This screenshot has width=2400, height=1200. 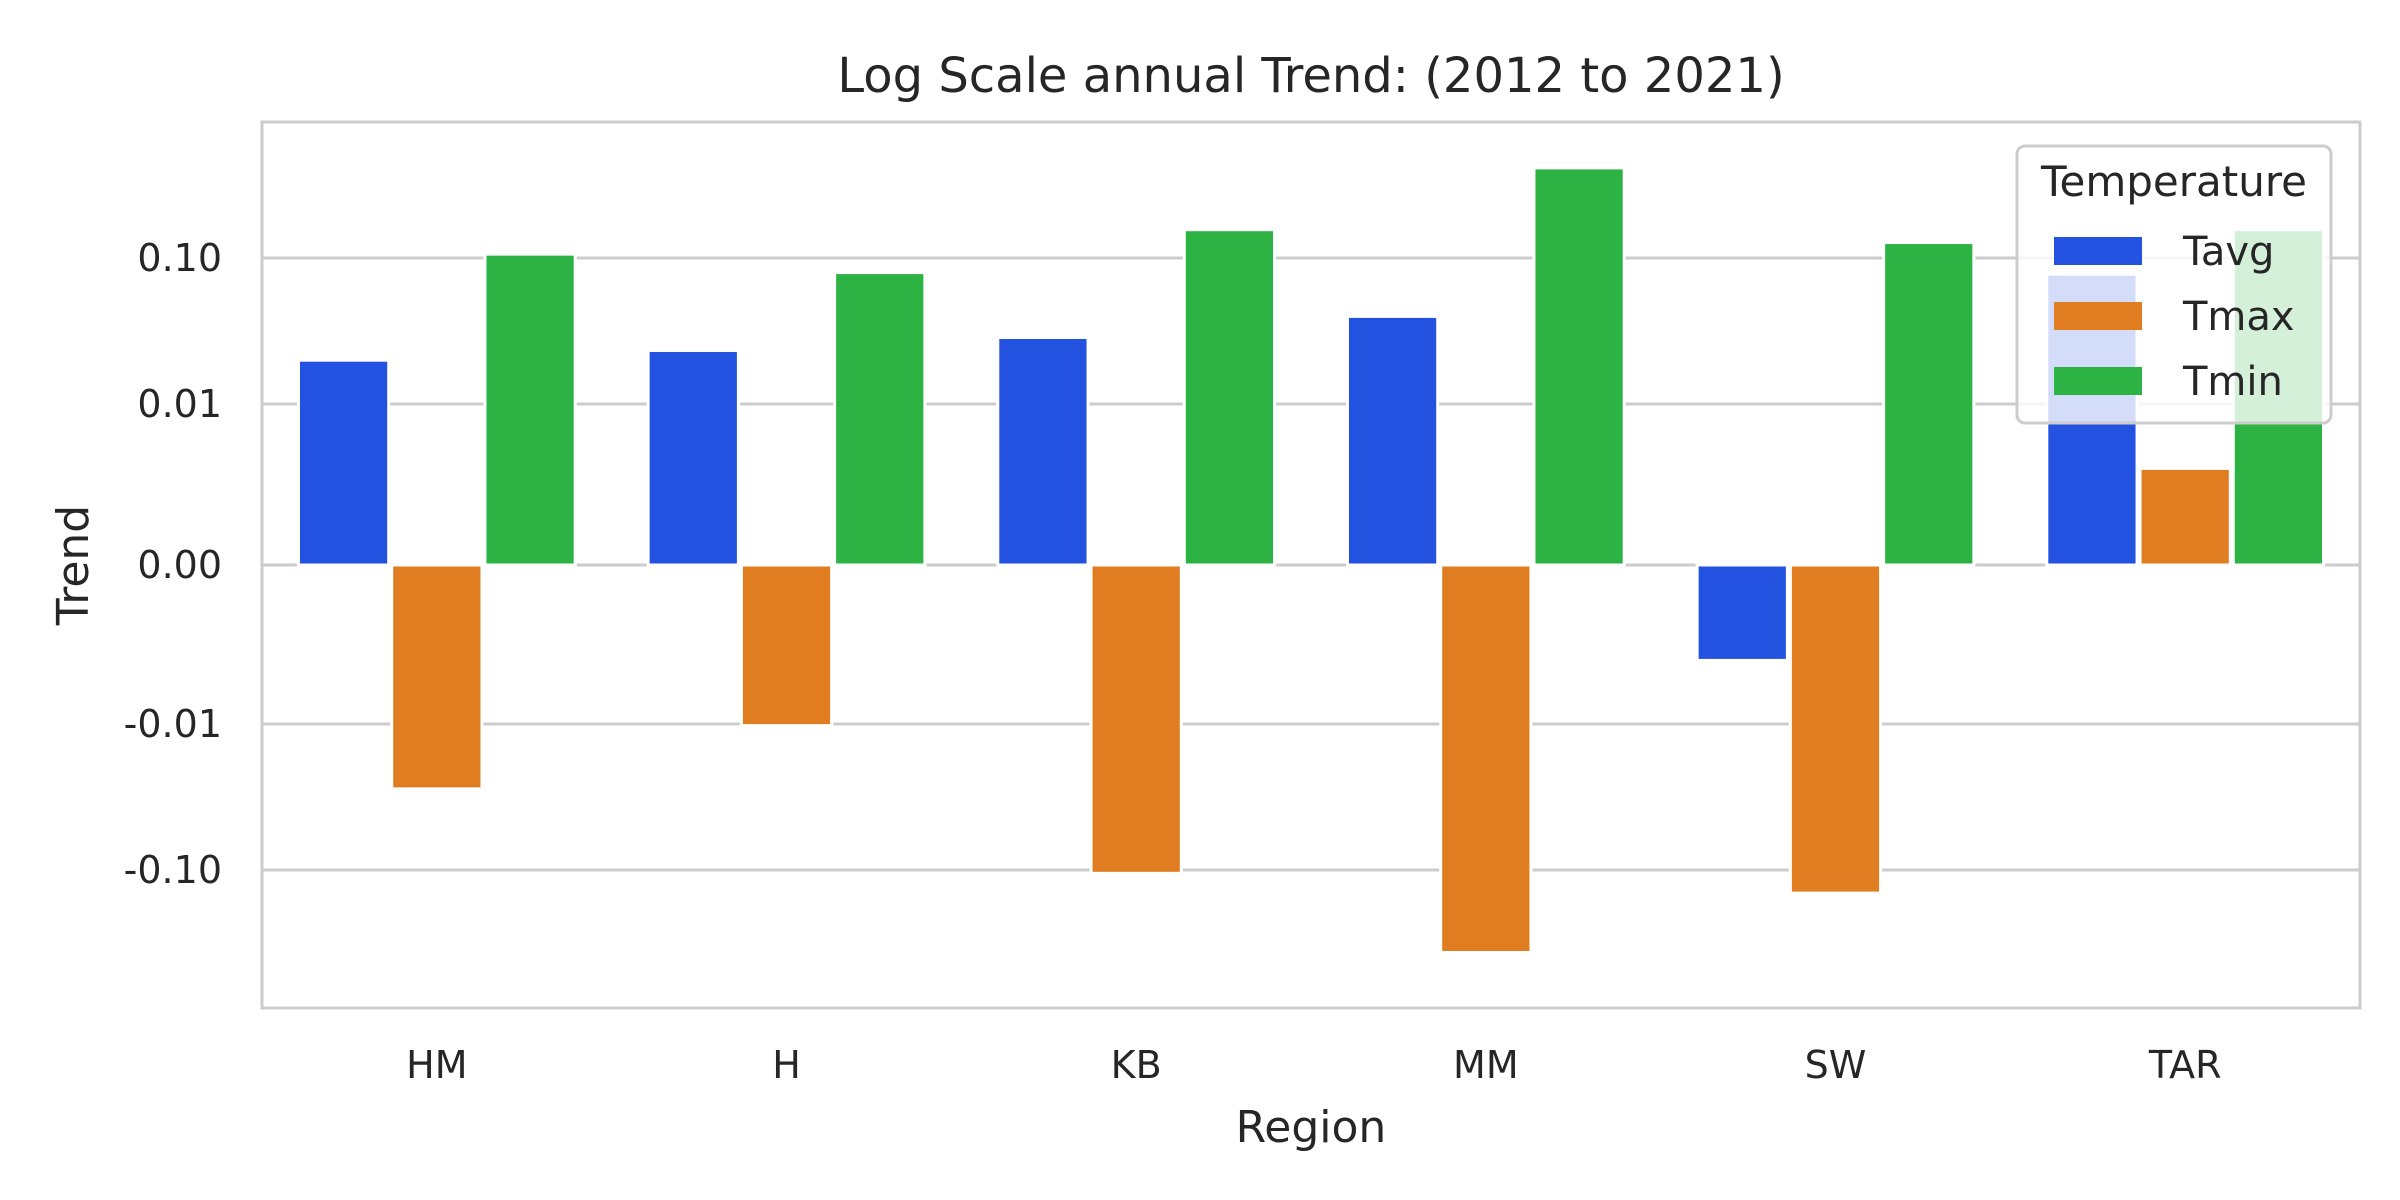 What do you see at coordinates (2185, 516) in the screenshot?
I see `bar-tmax-tar` at bounding box center [2185, 516].